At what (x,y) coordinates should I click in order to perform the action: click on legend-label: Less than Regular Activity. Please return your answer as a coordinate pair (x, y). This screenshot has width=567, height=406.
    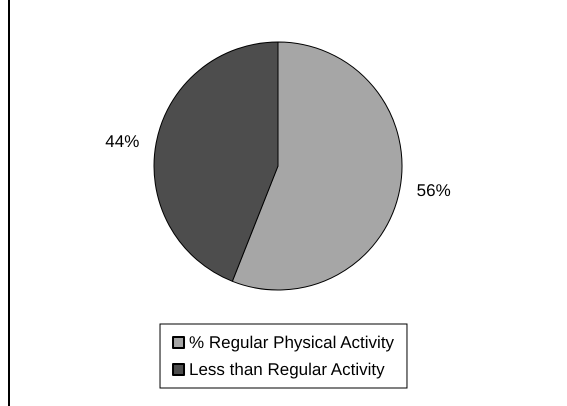
    Looking at the image, I should click on (287, 369).